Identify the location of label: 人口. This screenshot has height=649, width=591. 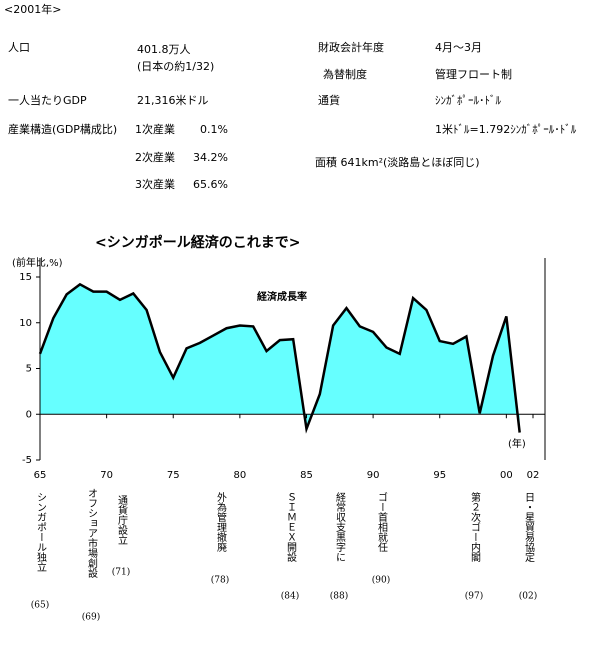
(19, 47).